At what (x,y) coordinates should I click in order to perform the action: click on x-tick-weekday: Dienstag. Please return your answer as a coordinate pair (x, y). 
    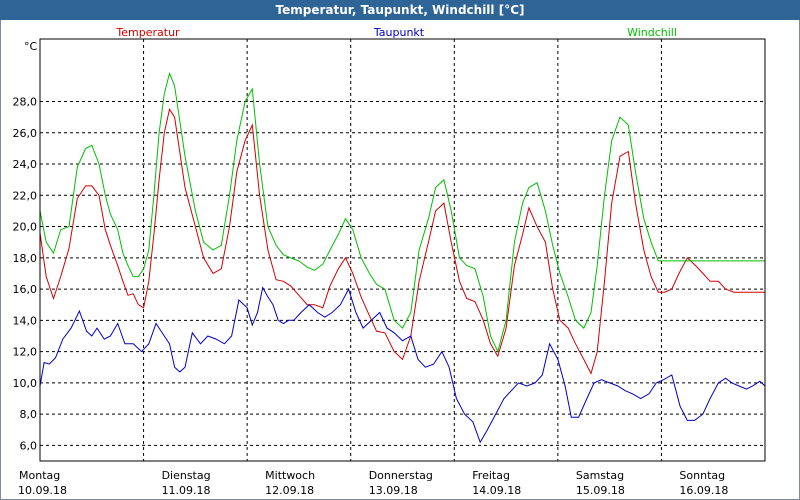
    Looking at the image, I should click on (186, 475).